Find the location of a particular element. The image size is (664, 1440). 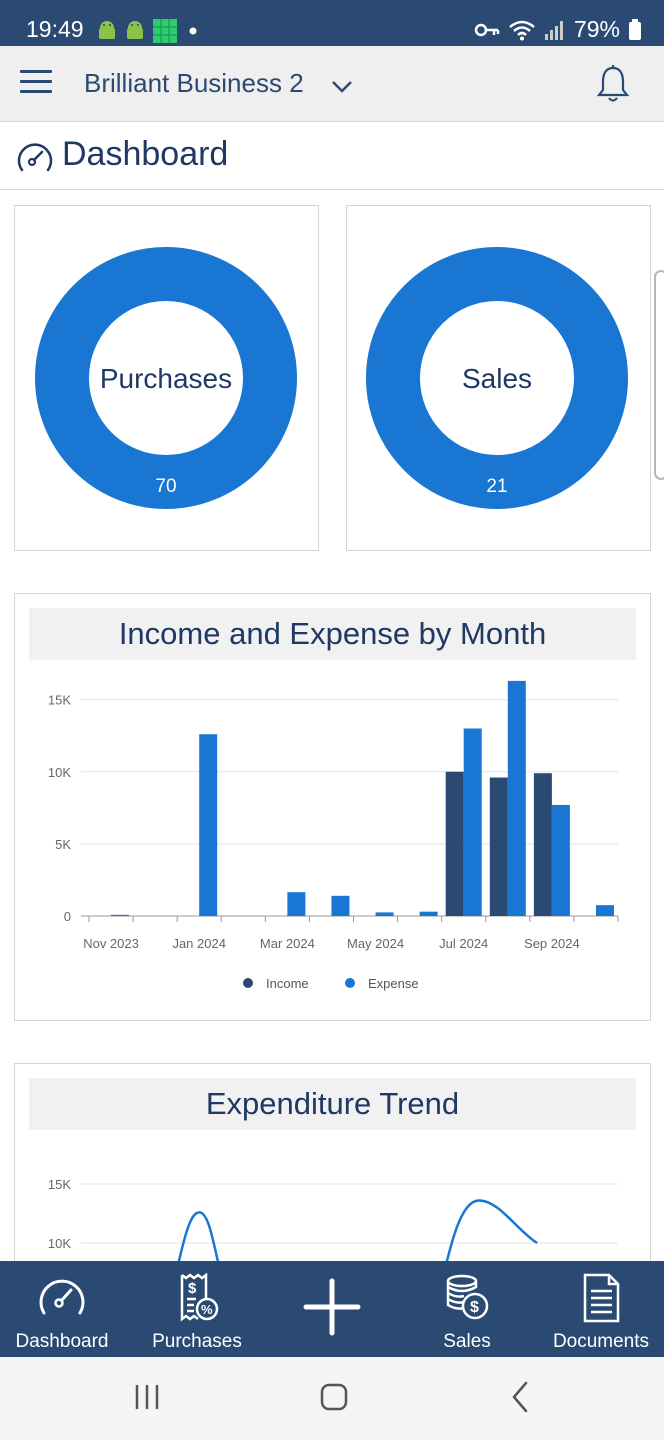

purchases-donut: Purchases 70 is located at coordinates (166, 378).